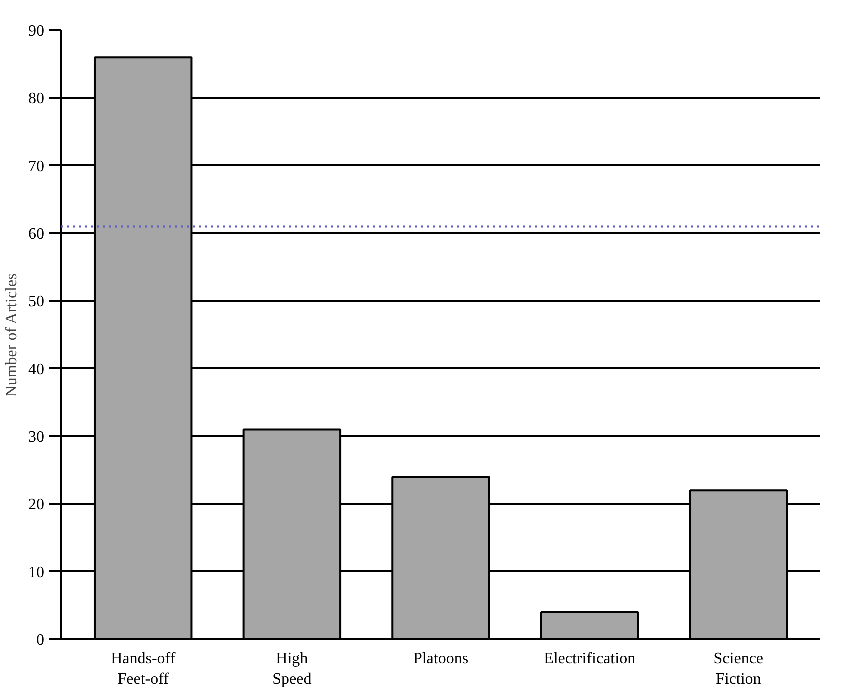 The image size is (862, 700). I want to click on y-tick-label: 80, so click(36, 99).